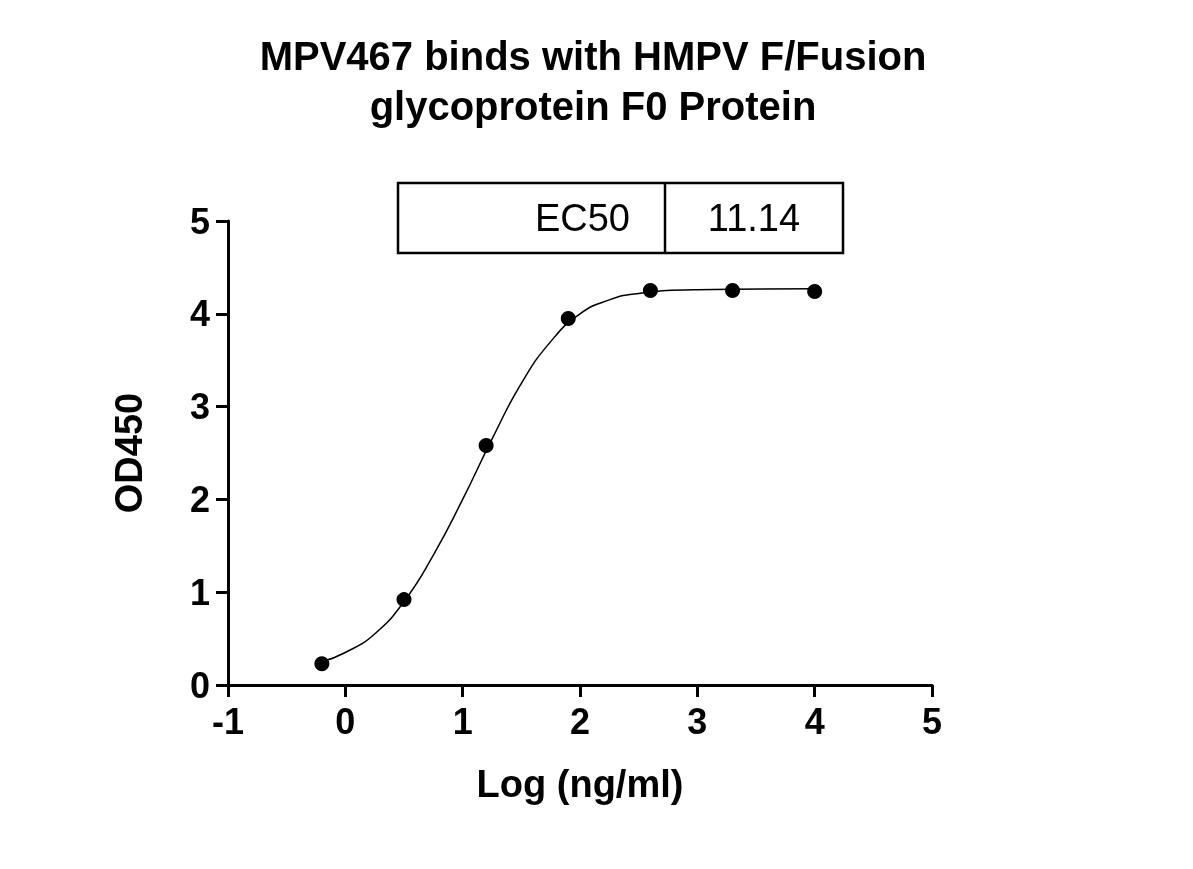 The image size is (1193, 869). What do you see at coordinates (580, 784) in the screenshot?
I see `x-axis-title: Log (ng/ml)` at bounding box center [580, 784].